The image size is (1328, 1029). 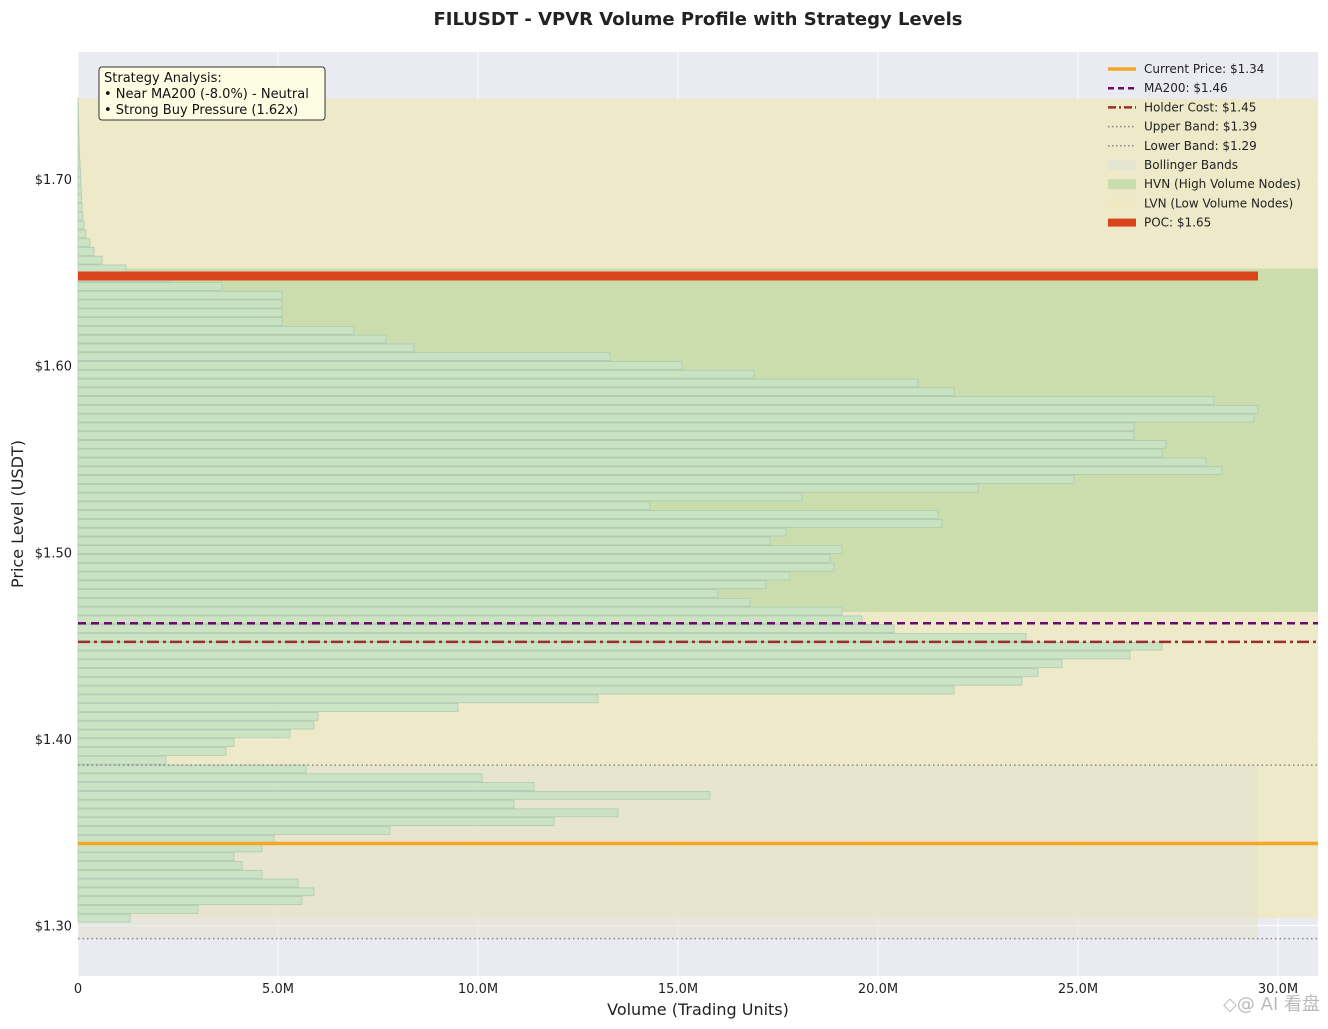 What do you see at coordinates (1078, 989) in the screenshot?
I see `x-tick-label: 25.0M` at bounding box center [1078, 989].